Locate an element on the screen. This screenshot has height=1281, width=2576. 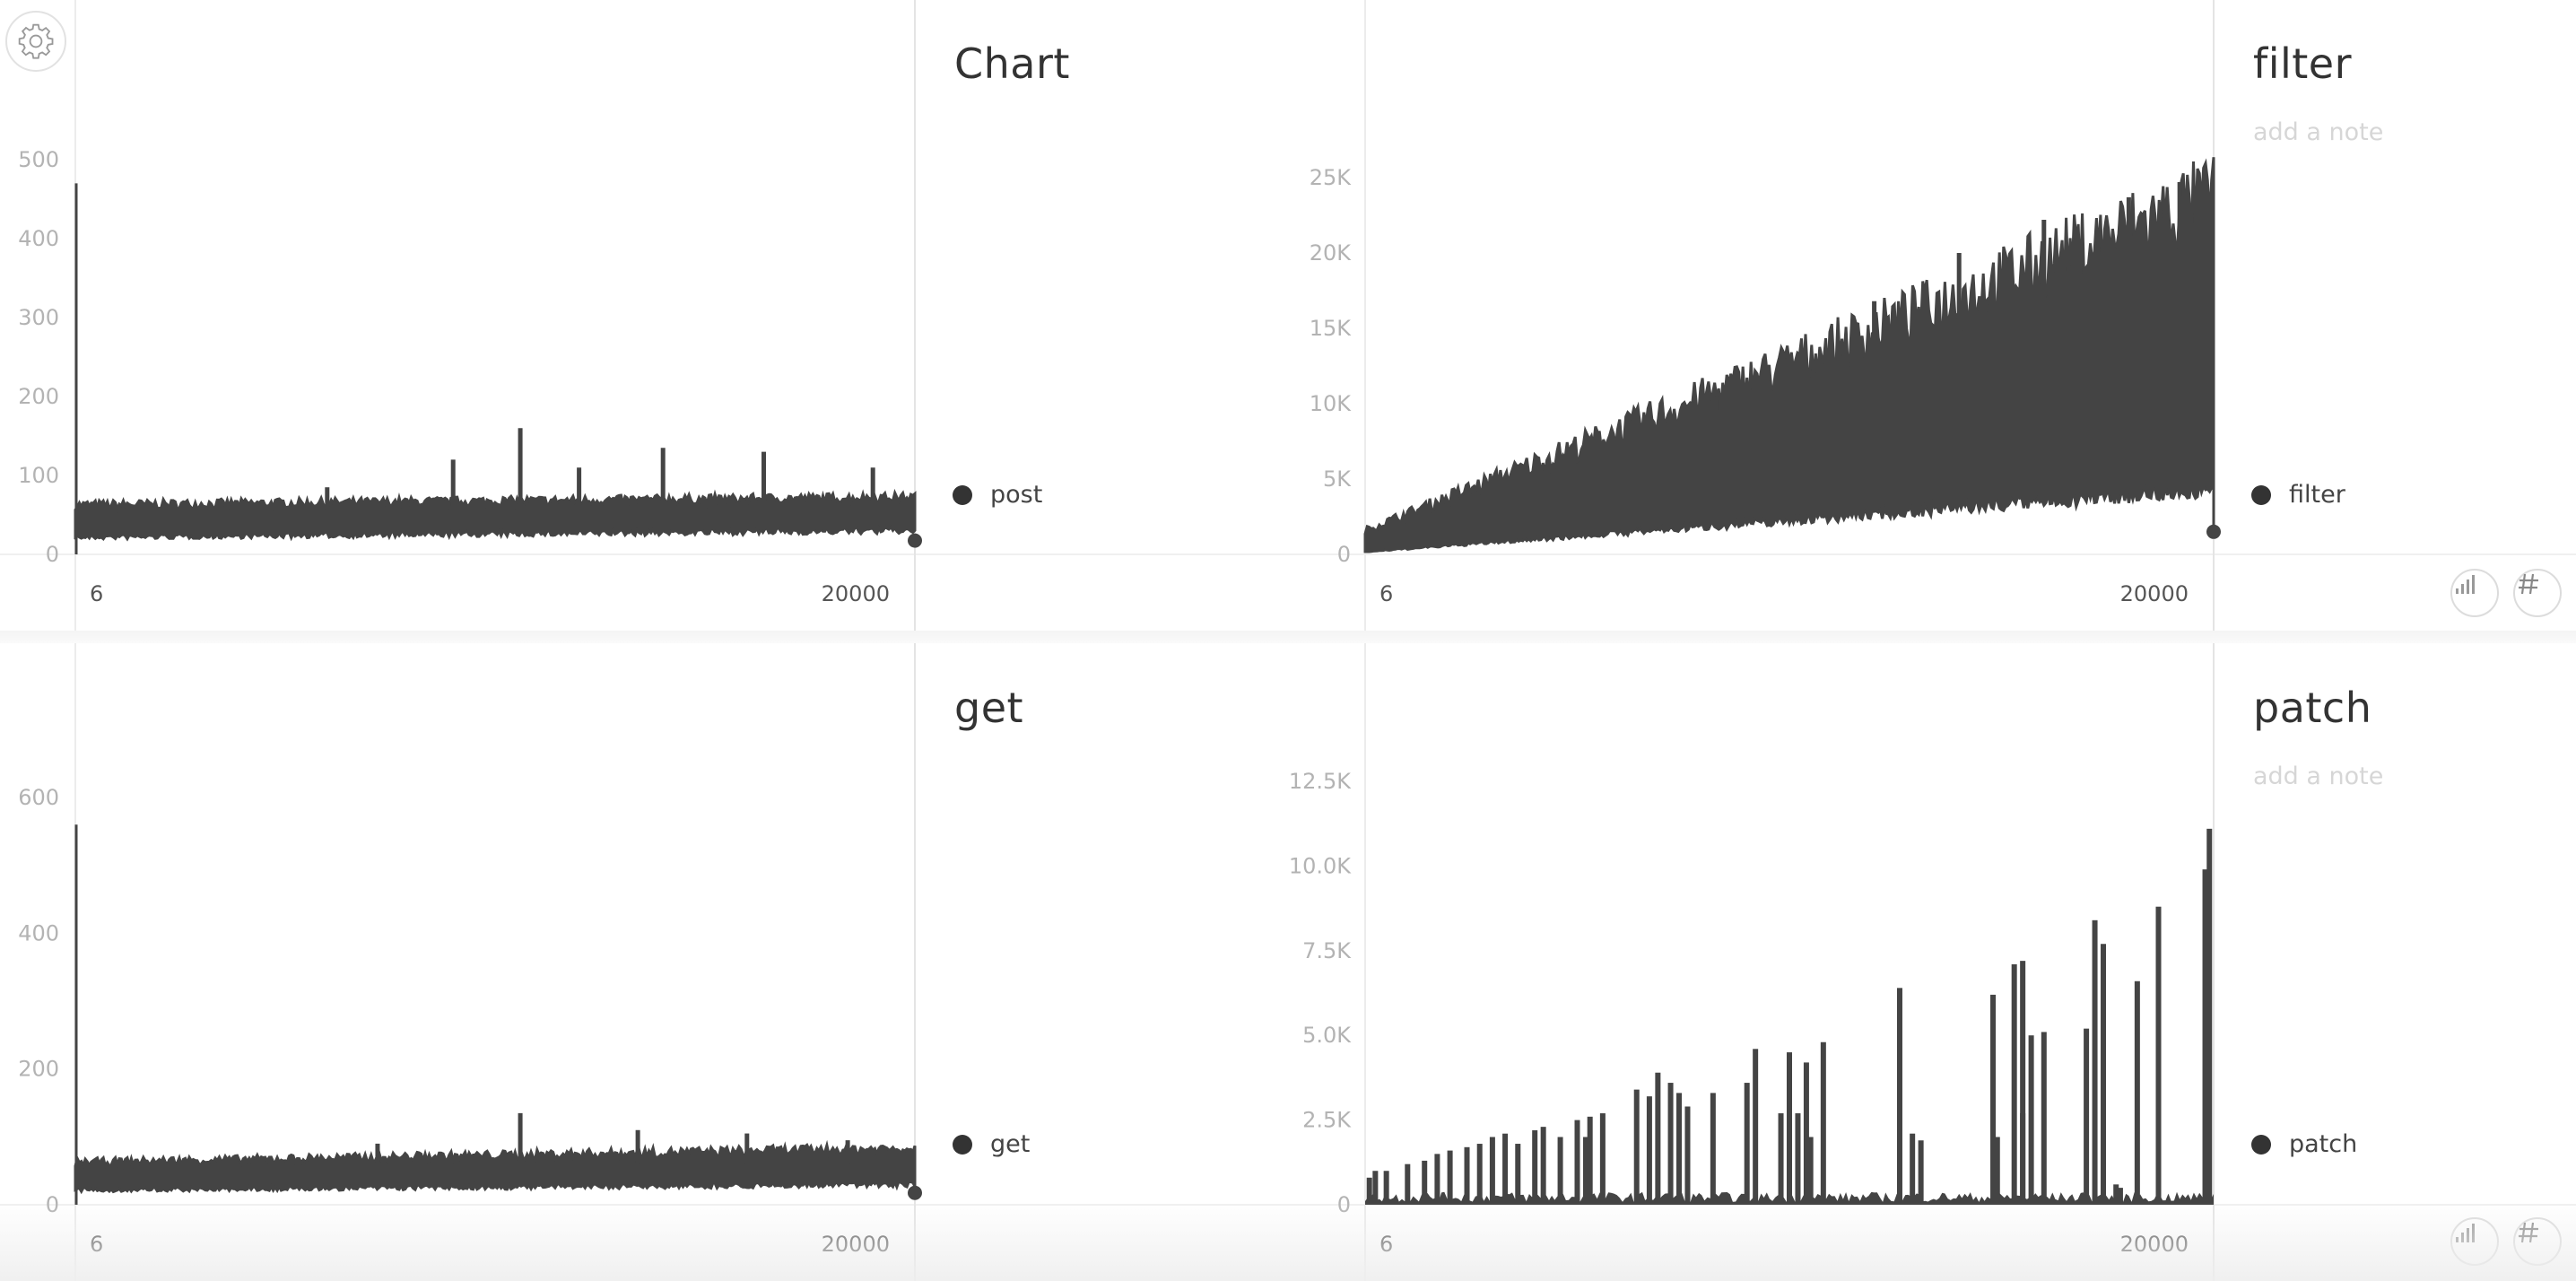
y-tick-label: 2.5K is located at coordinates (1327, 1120).